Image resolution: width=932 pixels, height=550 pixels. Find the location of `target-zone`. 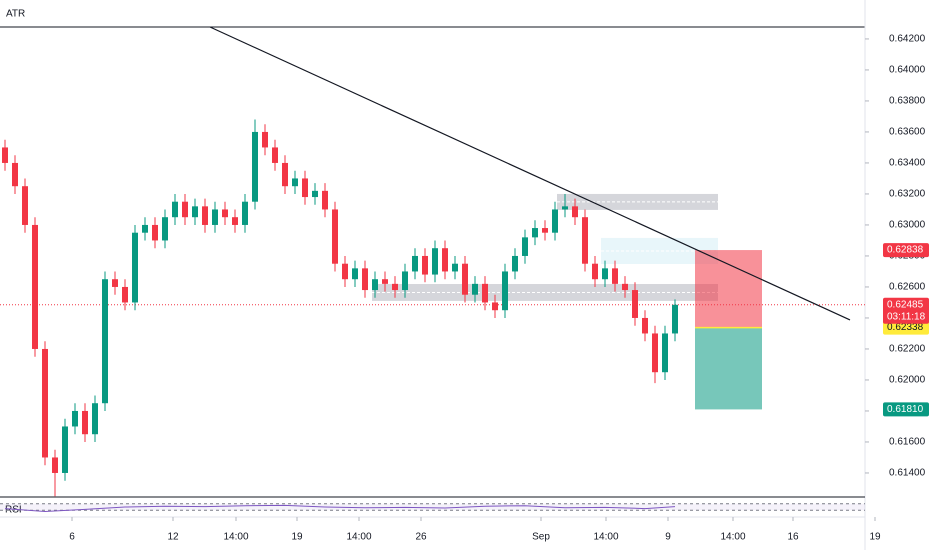

target-zone is located at coordinates (728, 368).